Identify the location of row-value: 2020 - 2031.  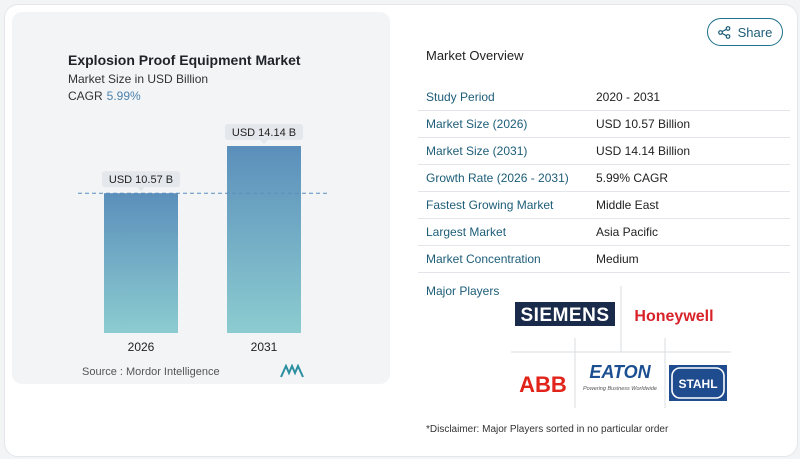
(628, 97).